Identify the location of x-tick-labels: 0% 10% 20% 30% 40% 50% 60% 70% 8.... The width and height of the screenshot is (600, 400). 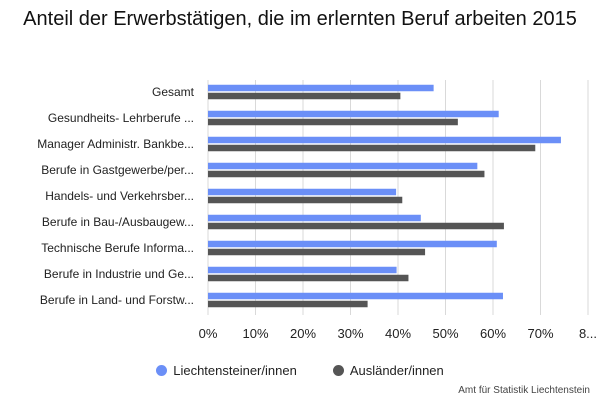
(398, 333).